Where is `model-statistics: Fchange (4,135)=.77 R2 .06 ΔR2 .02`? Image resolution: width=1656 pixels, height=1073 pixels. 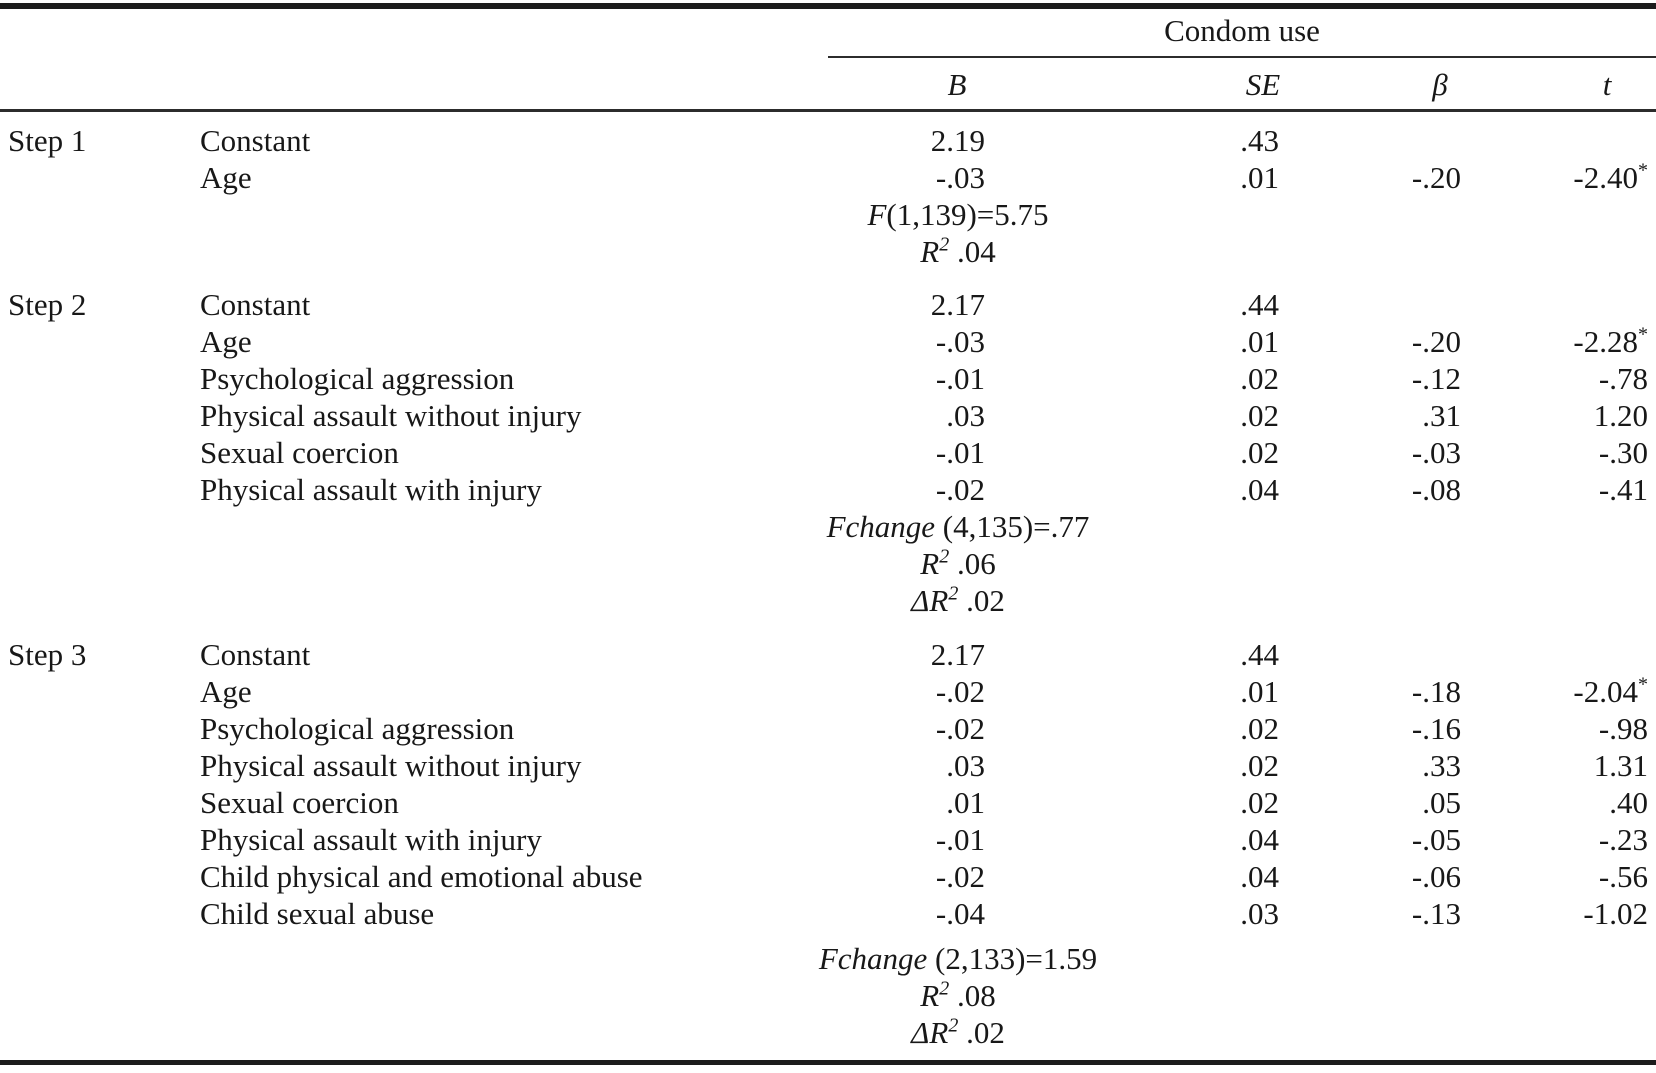 model-statistics: Fchange (4,135)=.77 R2 .06 ΔR2 .02 is located at coordinates (828, 563).